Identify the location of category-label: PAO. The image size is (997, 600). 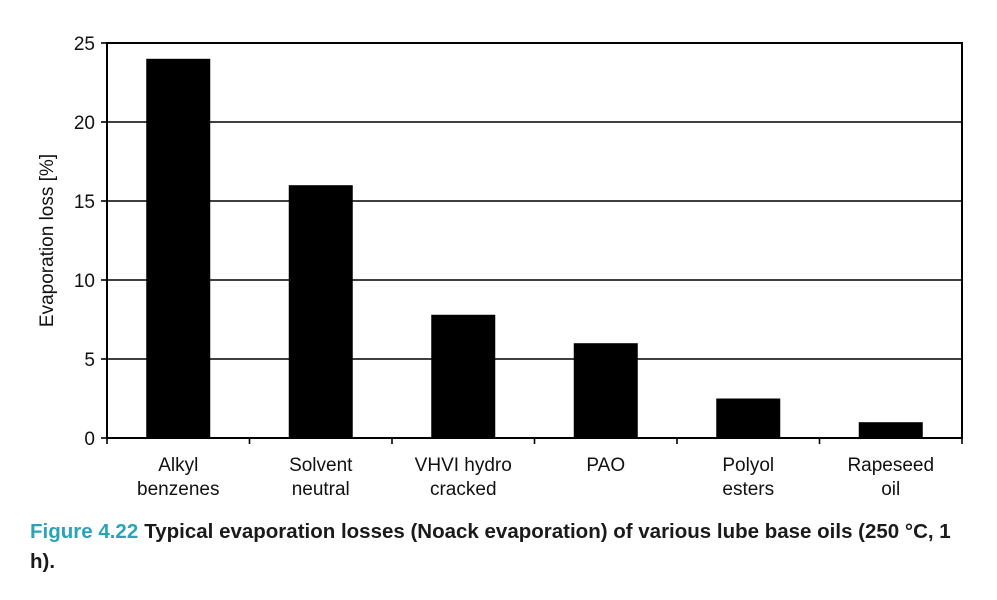
(605, 465).